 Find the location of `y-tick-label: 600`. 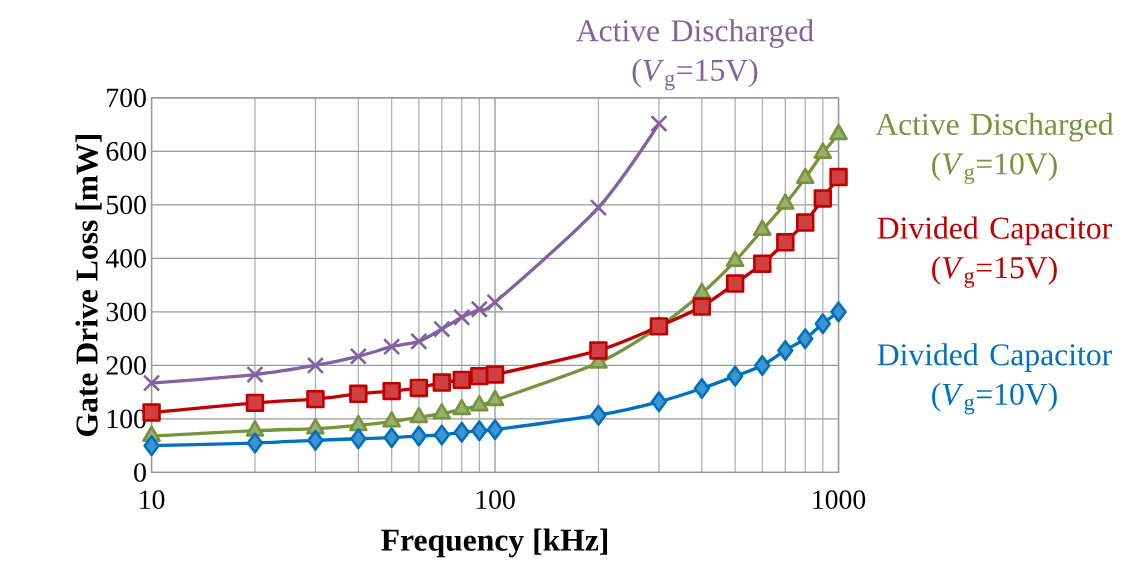

y-tick-label: 600 is located at coordinates (126, 151).